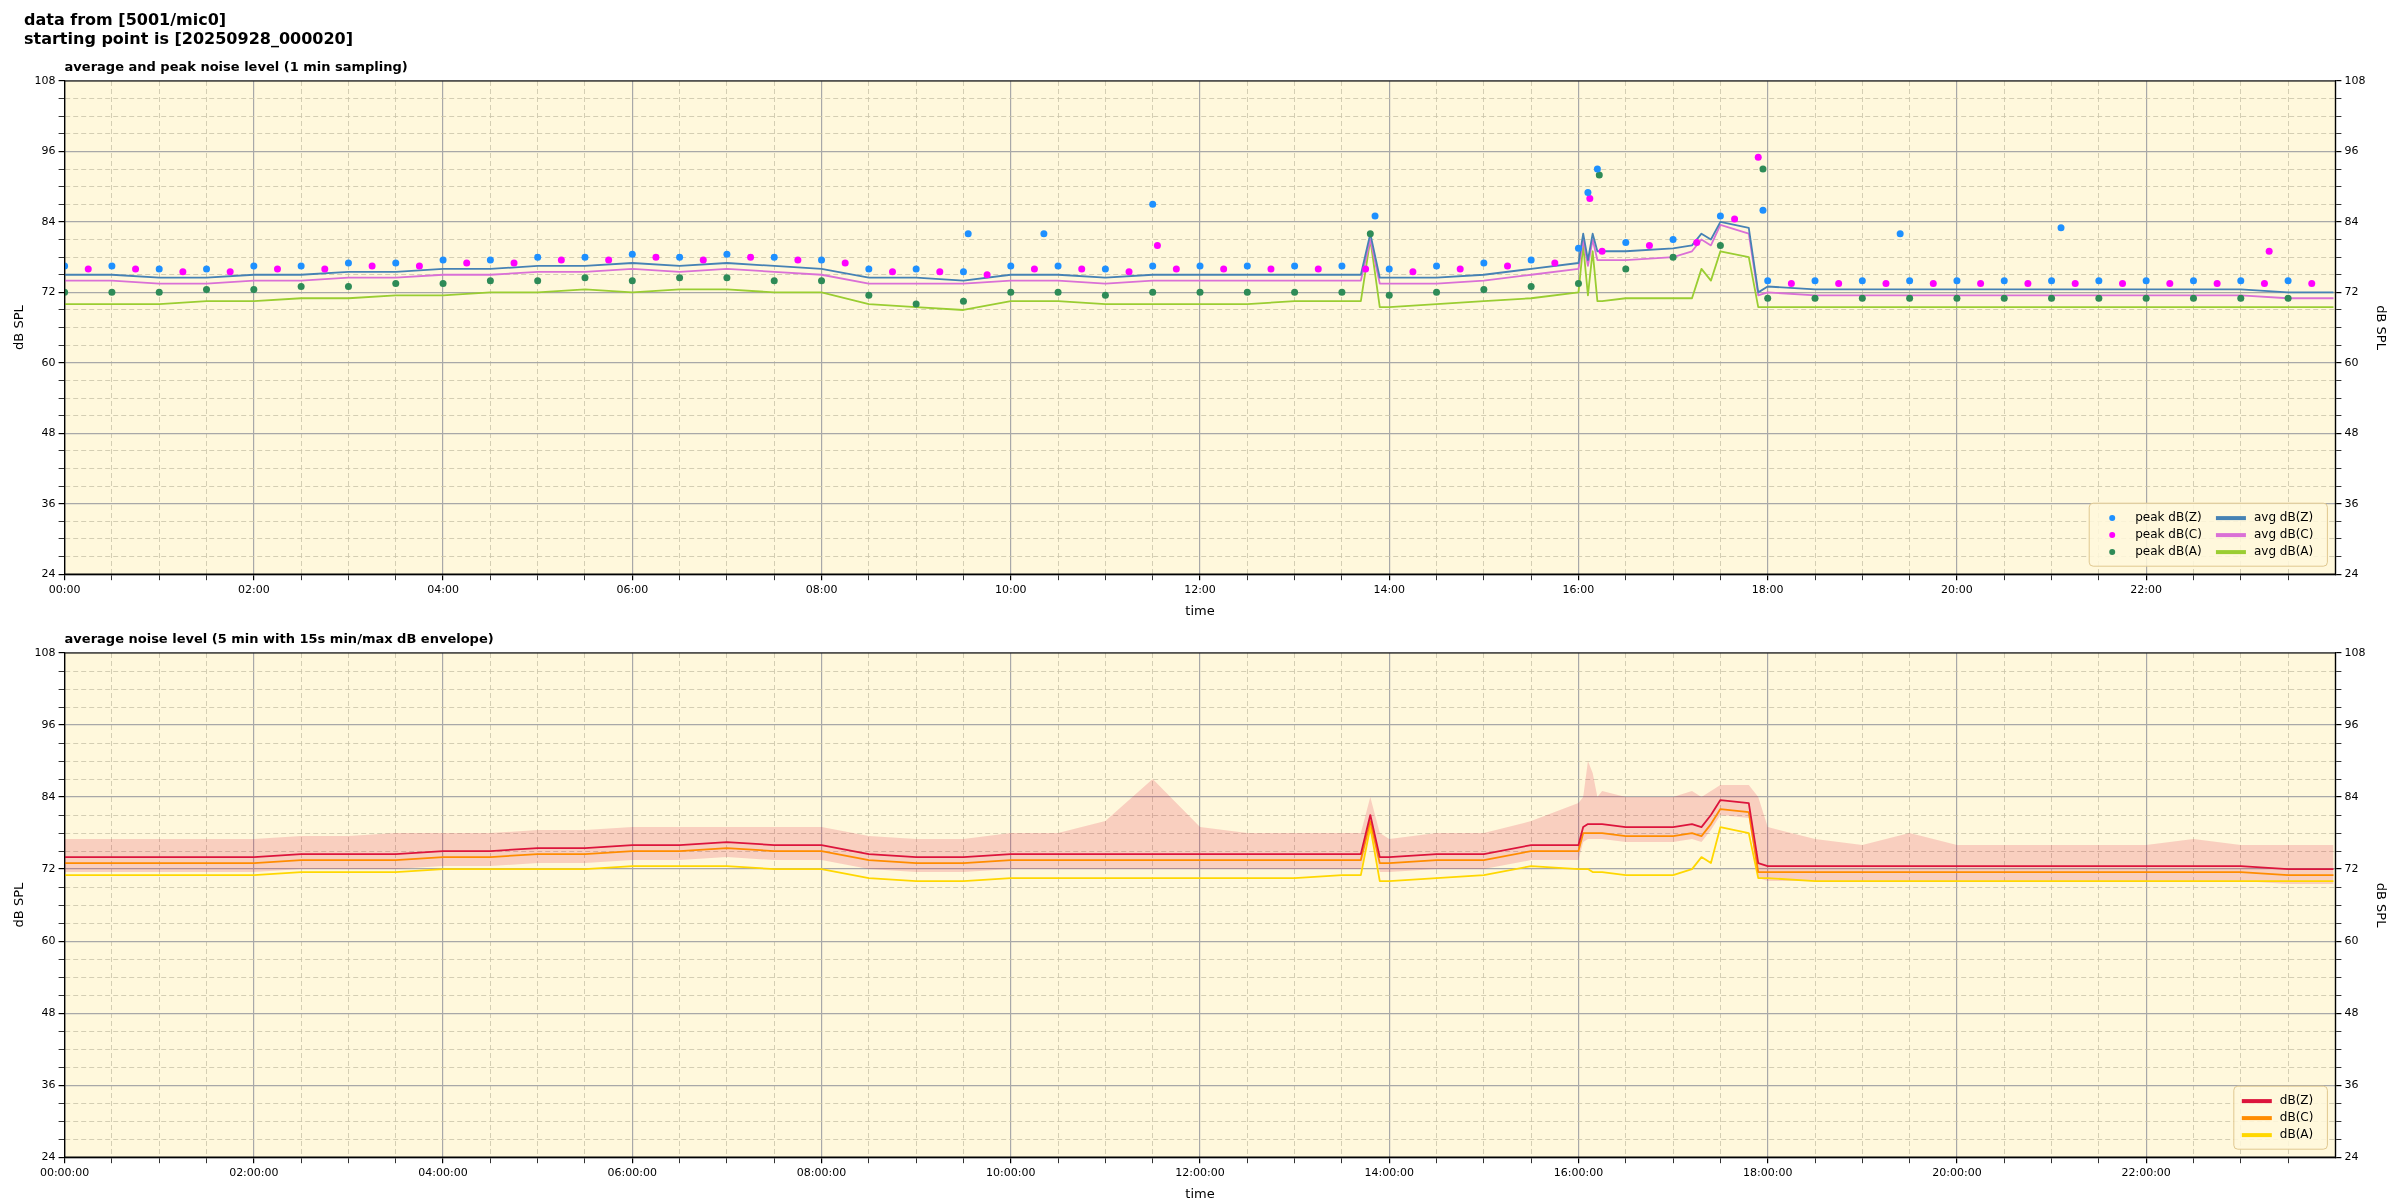  I want to click on x-tick-label: 10:00:00, so click(1011, 1172).